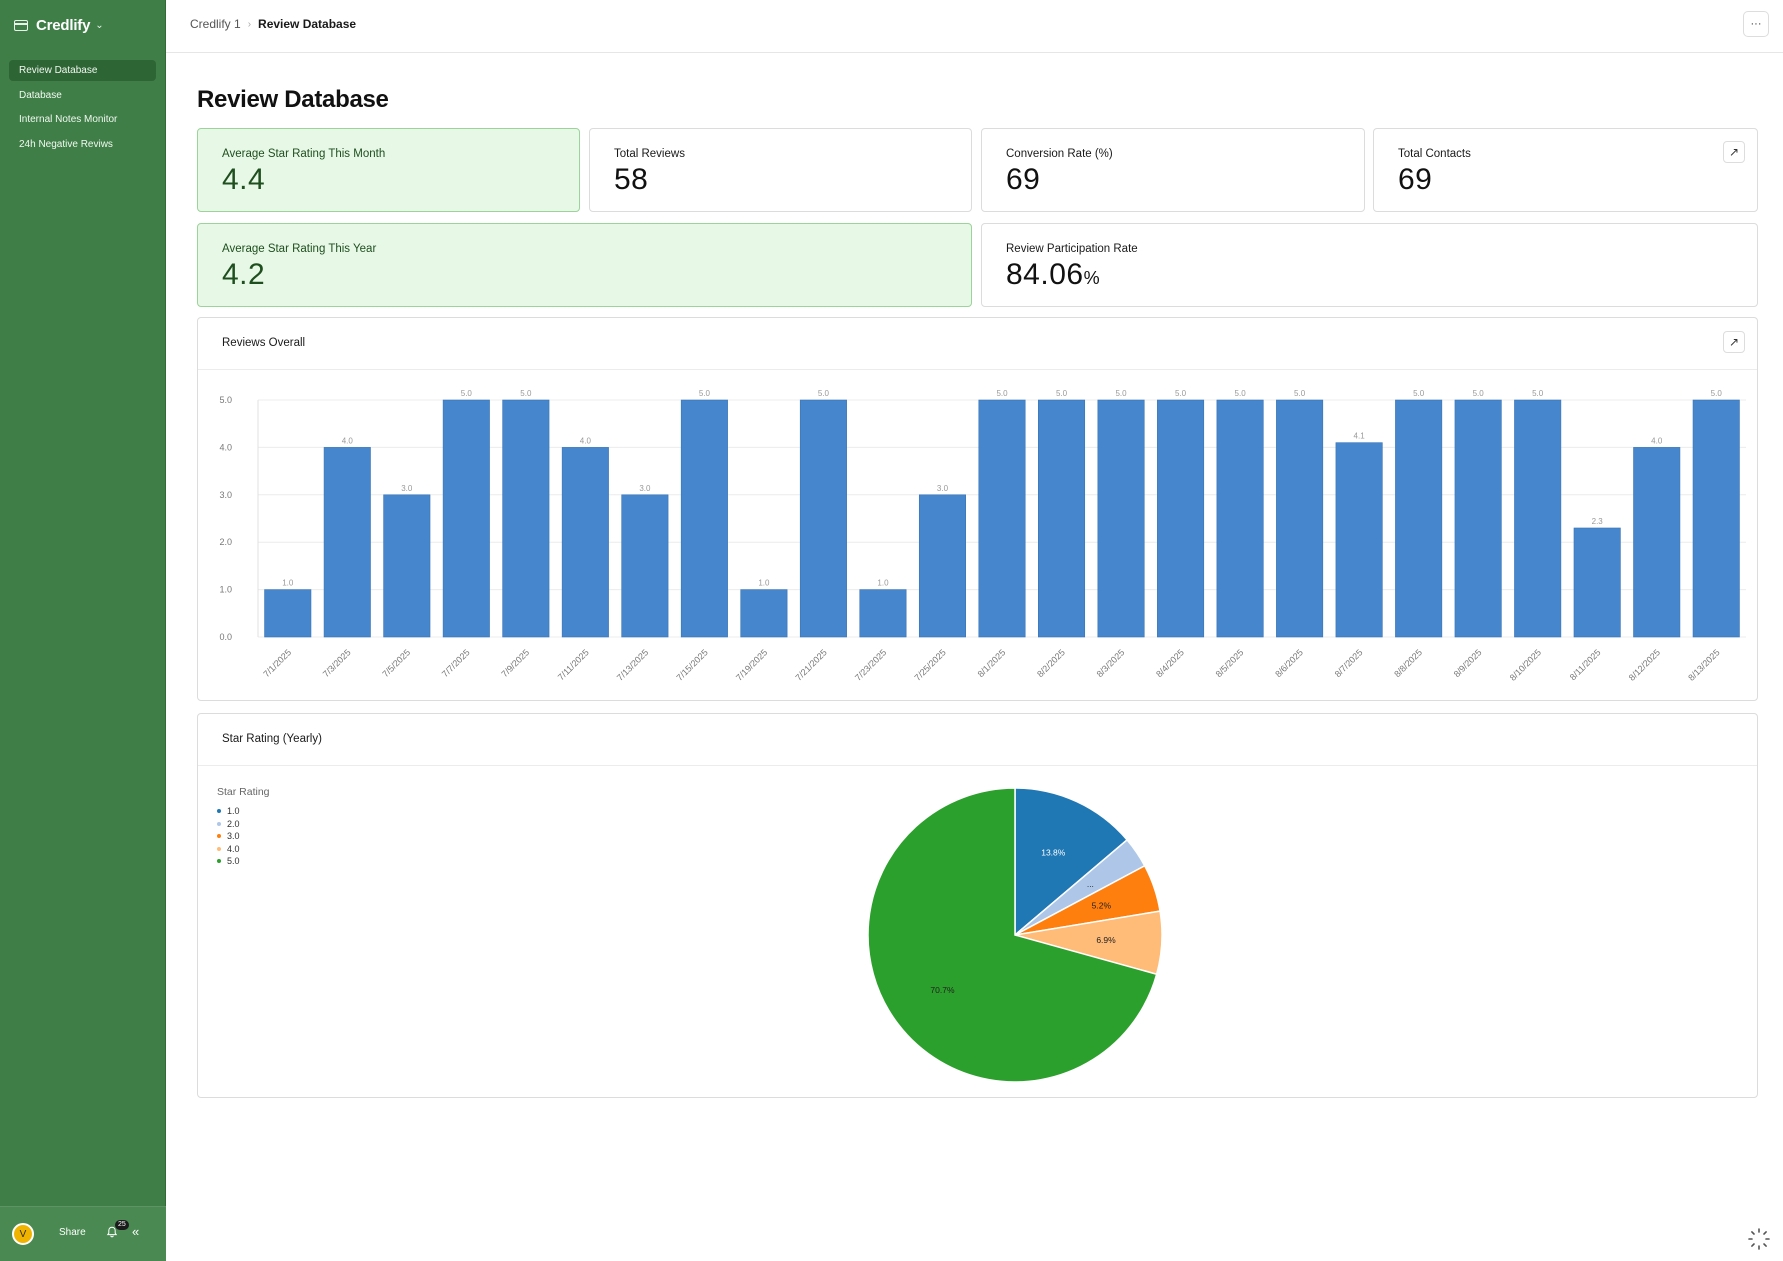 The image size is (1783, 1261). Describe the element at coordinates (233, 836) in the screenshot. I see `legend-label: 3.0` at that location.